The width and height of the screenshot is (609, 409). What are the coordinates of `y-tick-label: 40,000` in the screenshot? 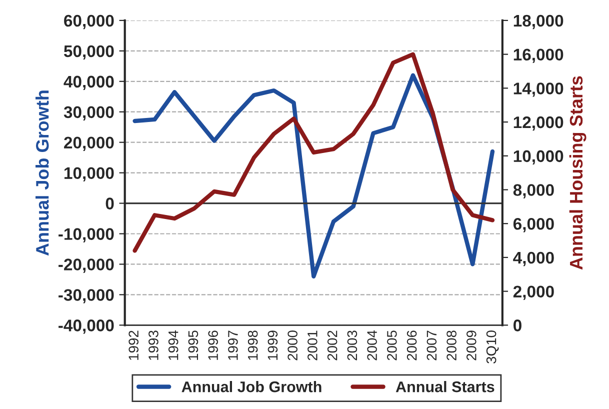 It's located at (89, 83).